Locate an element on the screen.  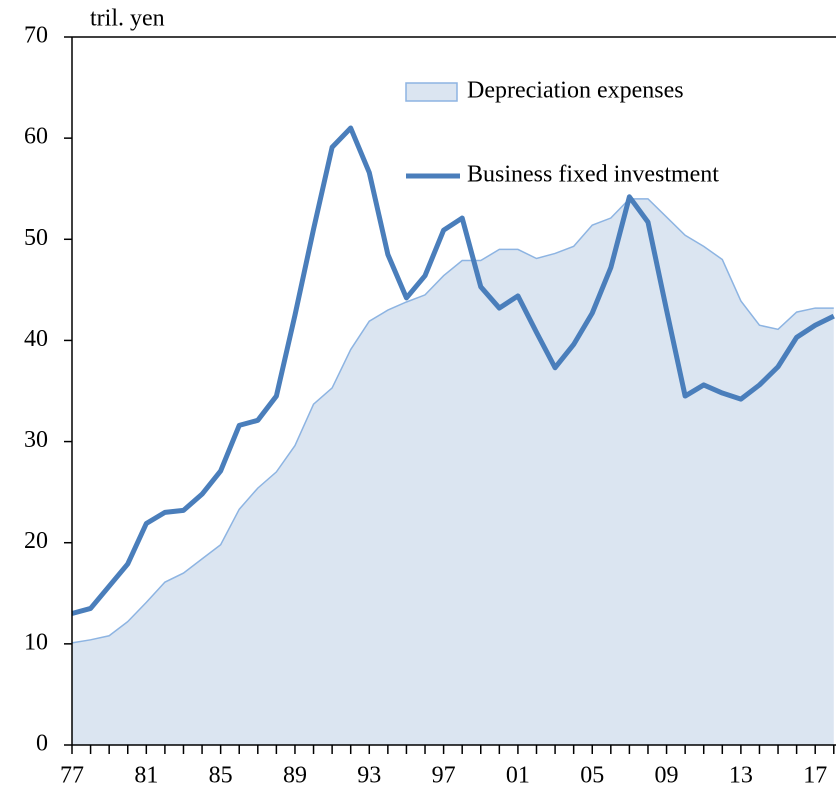
legend-label: Depreciation expenses is located at coordinates (575, 91).